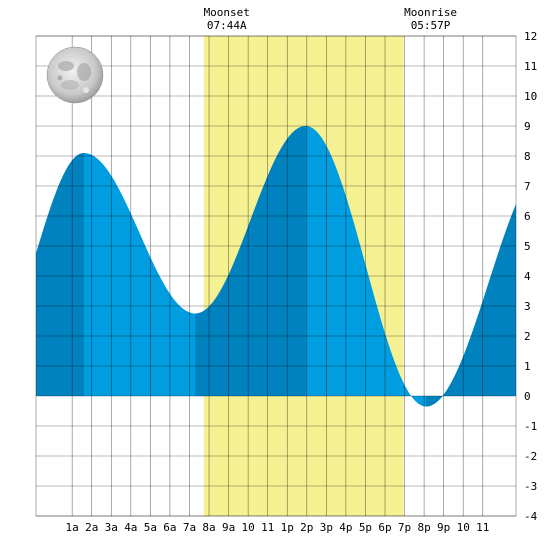 Image resolution: width=550 pixels, height=550 pixels. I want to click on y-tick-label: 5, so click(527, 246).